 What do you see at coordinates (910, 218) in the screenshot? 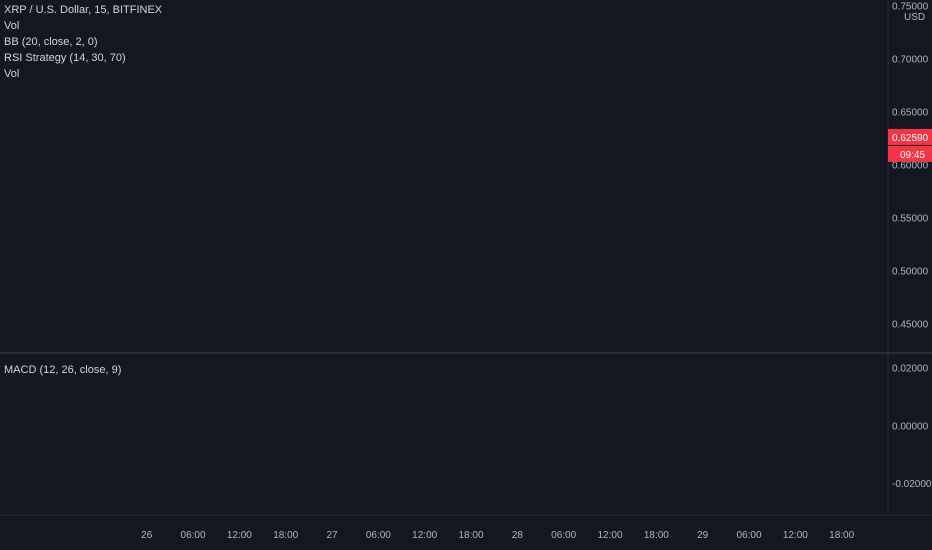
I see `price-tick-label: 0.55000` at bounding box center [910, 218].